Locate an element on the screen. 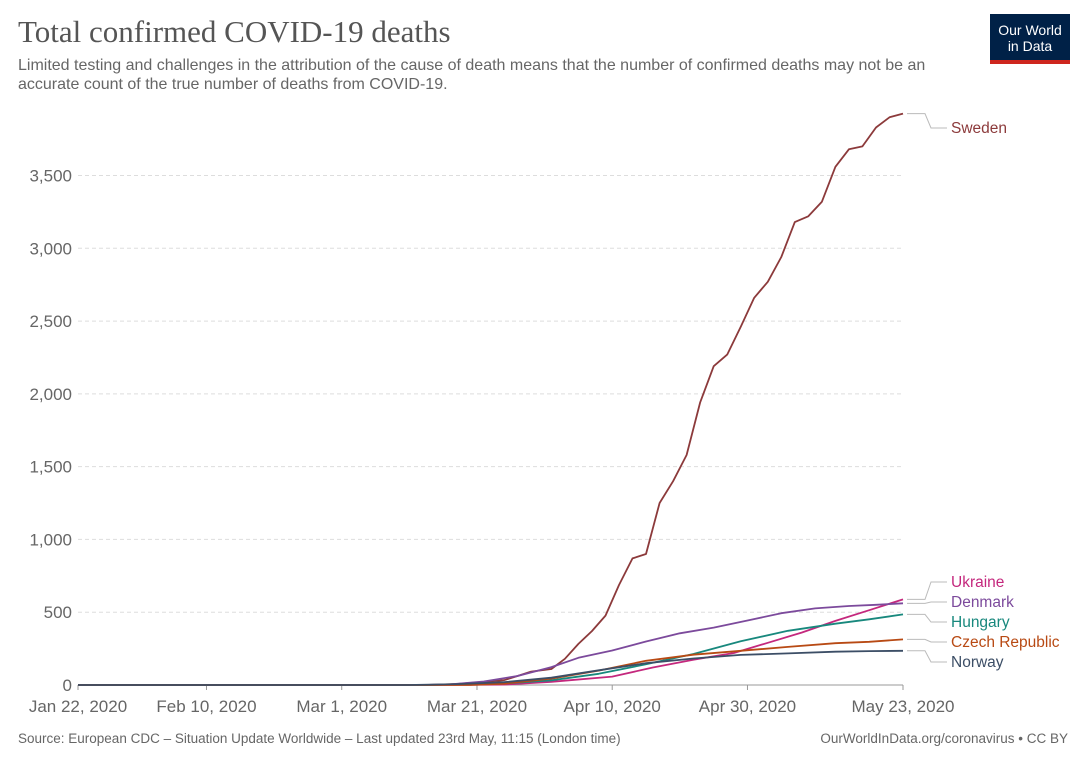 Image resolution: width=1088 pixels, height=768 pixels. y-tick-label: 500 is located at coordinates (58, 612).